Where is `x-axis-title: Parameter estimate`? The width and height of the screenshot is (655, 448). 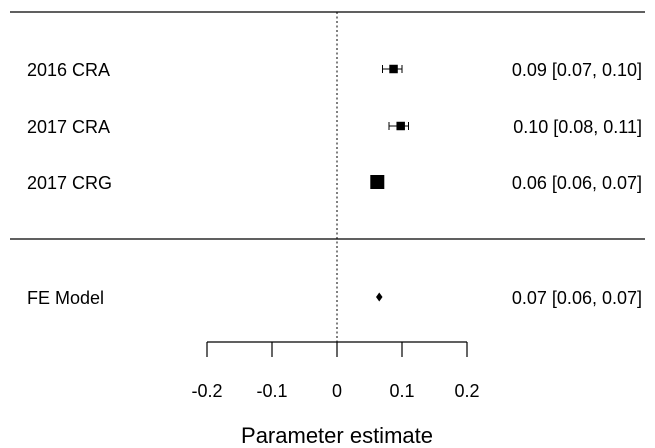
x-axis-title: Parameter estimate is located at coordinates (337, 435).